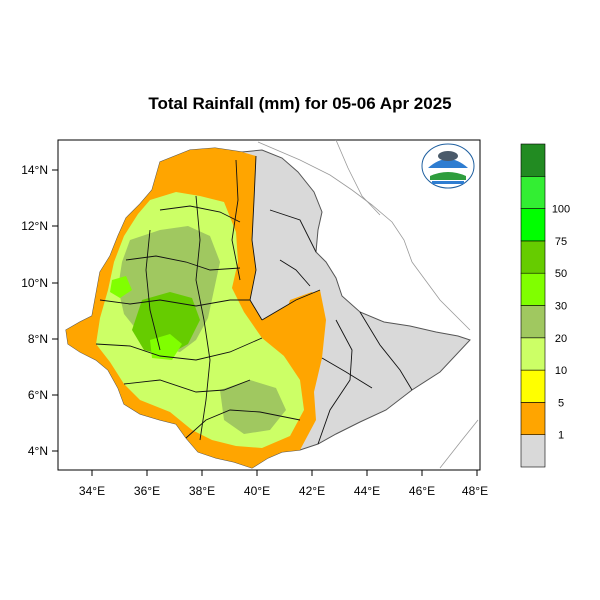 This screenshot has width=600, height=600. Describe the element at coordinates (312, 491) in the screenshot. I see `x-tick-42: 42°E` at that location.